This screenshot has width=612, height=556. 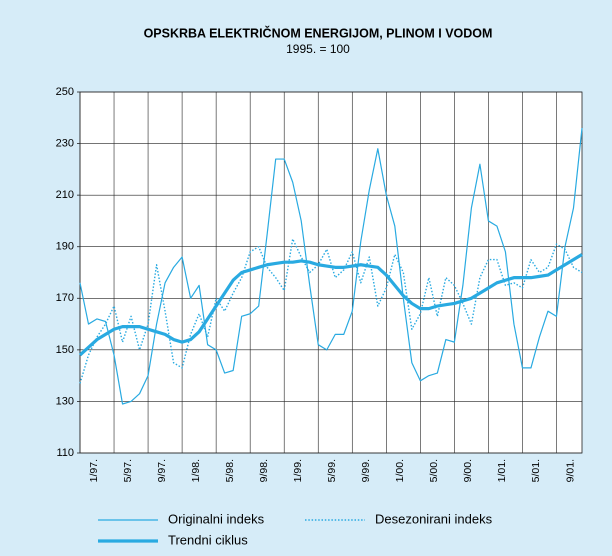 I want to click on x-tick-label: 1/00., so click(x=400, y=470).